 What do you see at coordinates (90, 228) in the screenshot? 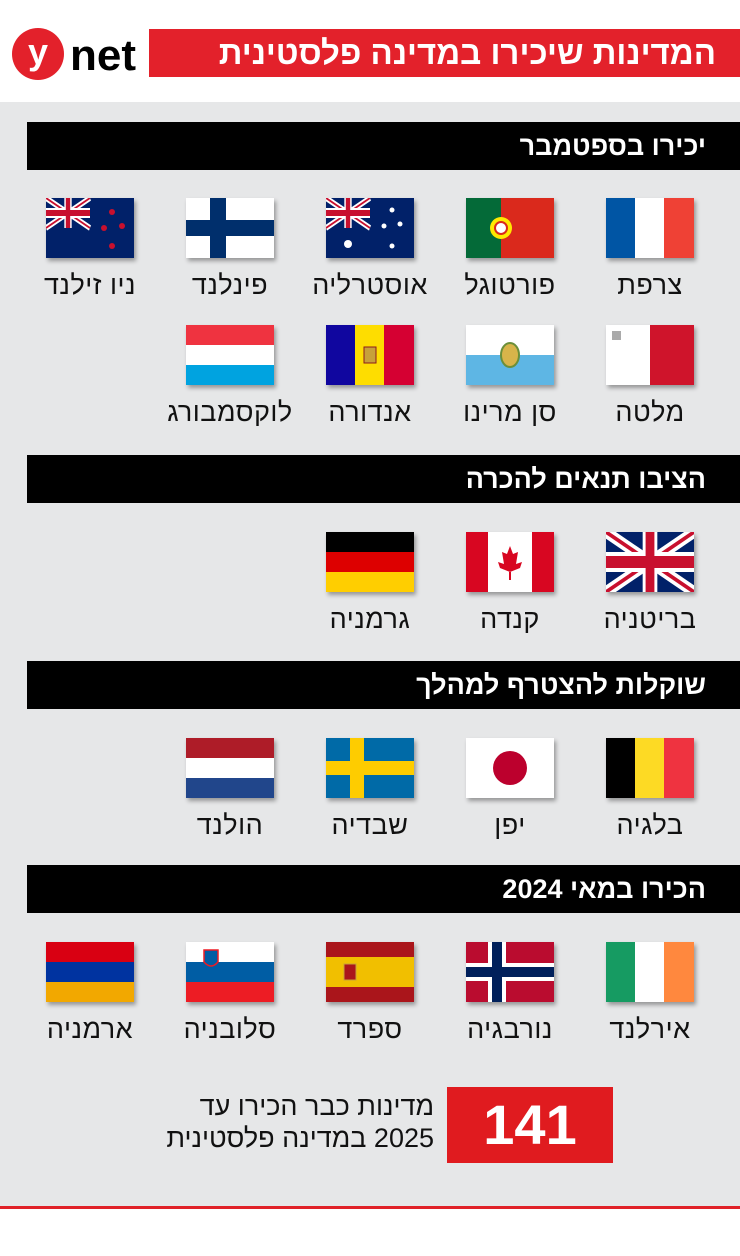
I see `new-zealand-flag-icon` at bounding box center [90, 228].